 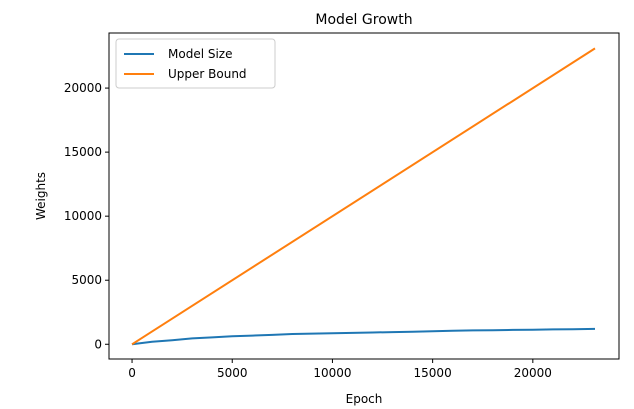 What do you see at coordinates (363, 336) in the screenshot?
I see `series-line-model-size` at bounding box center [363, 336].